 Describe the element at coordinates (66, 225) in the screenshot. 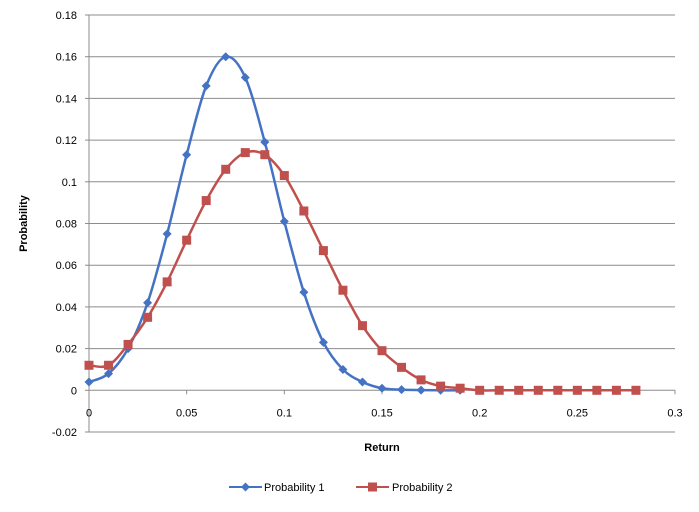

I see `y-tick-label: 0.08` at that location.